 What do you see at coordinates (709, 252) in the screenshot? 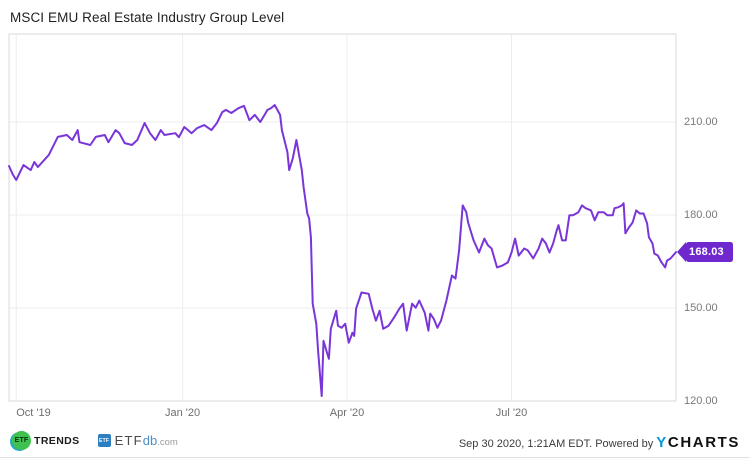
I see `last-value-label: 168.03` at bounding box center [709, 252].